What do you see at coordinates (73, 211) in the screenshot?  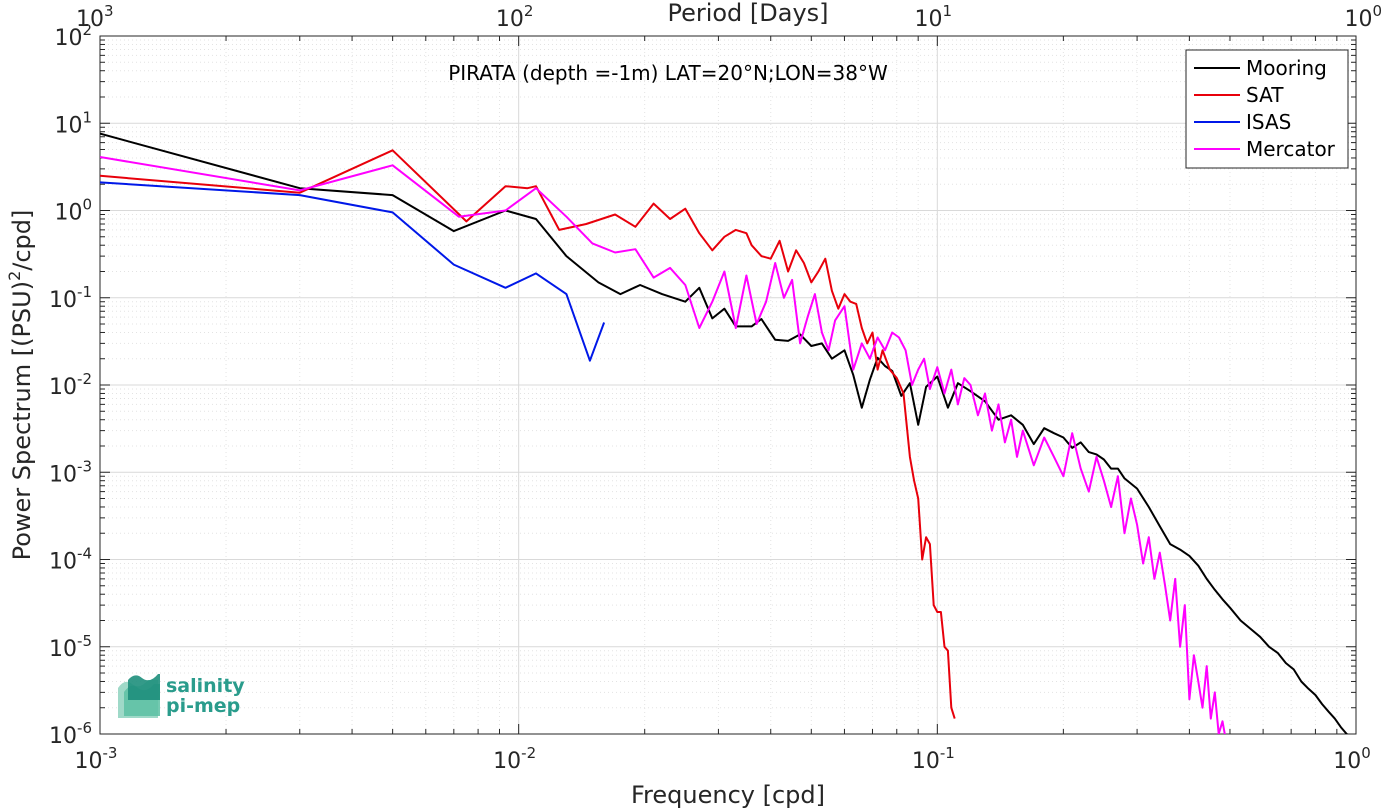 I see `y-tick-label: 10⁰` at bounding box center [73, 211].